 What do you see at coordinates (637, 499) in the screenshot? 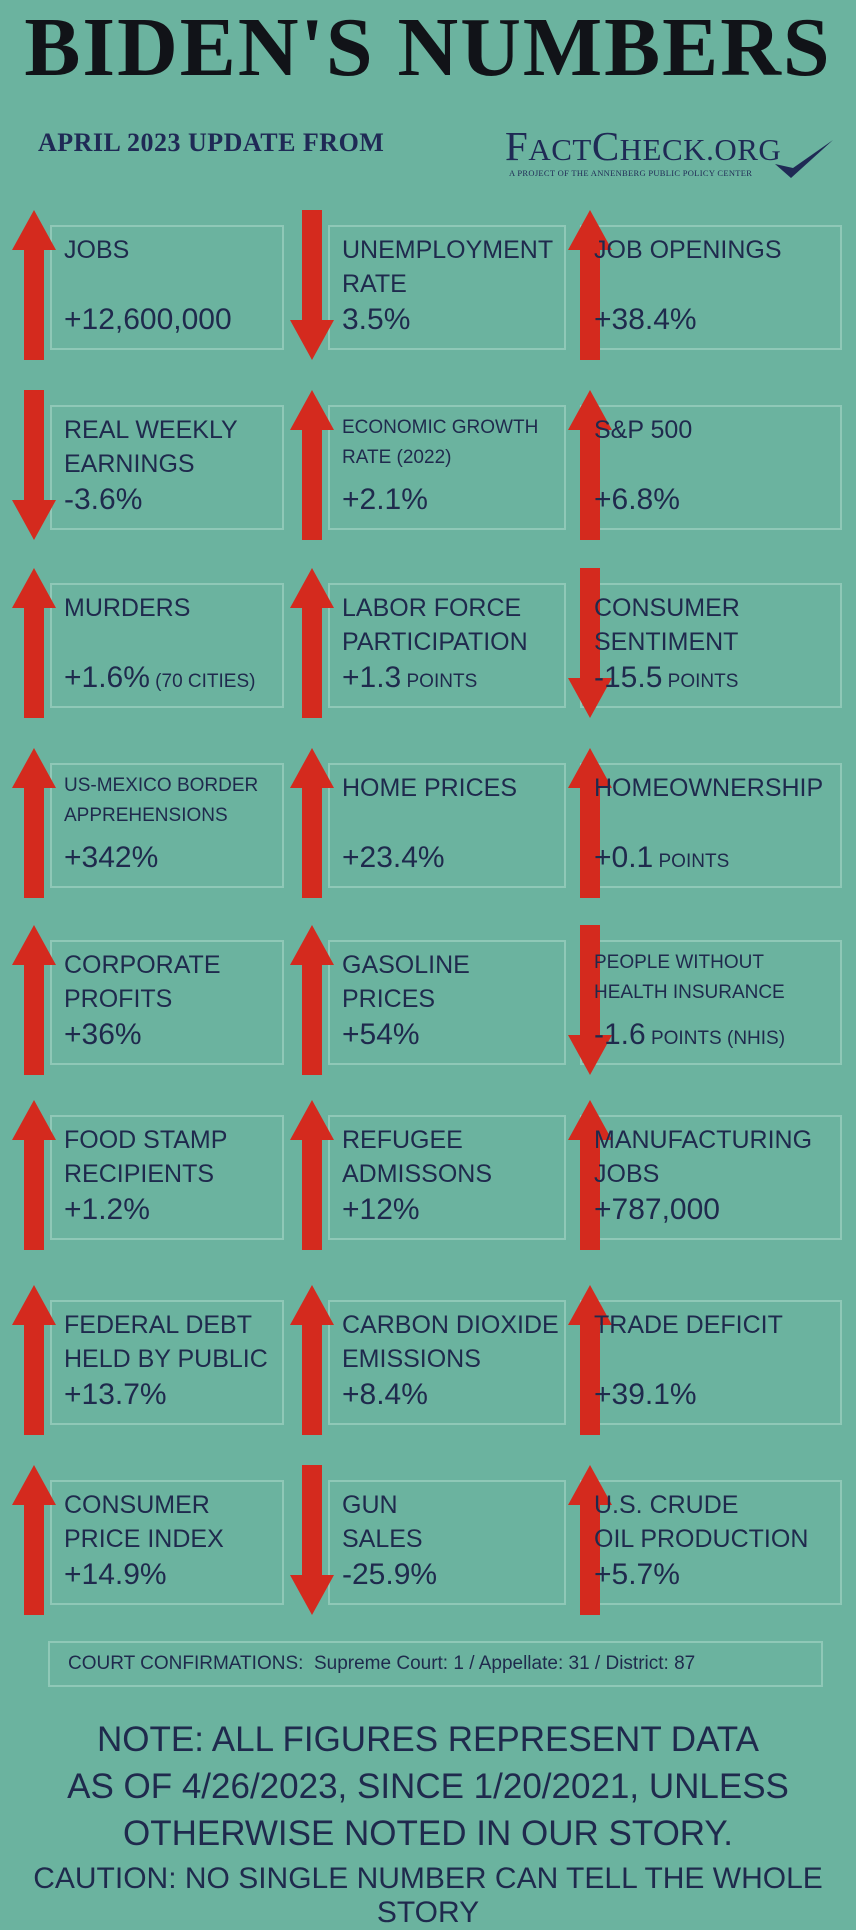
I see `stat-value: +6.8%` at bounding box center [637, 499].